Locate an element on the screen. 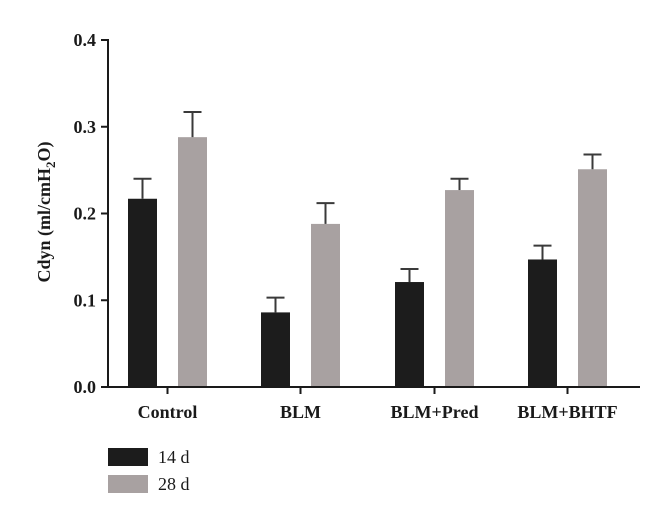 The width and height of the screenshot is (660, 523). x-tick-label: Control is located at coordinates (168, 412).